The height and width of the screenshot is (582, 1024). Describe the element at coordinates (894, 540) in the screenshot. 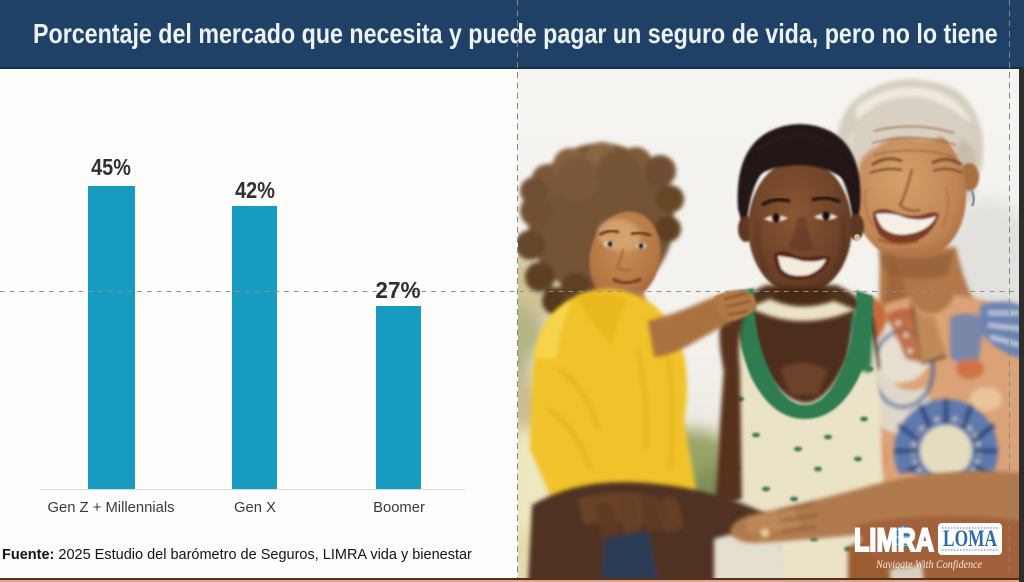

I see `svg-text: LIMRA` at that location.